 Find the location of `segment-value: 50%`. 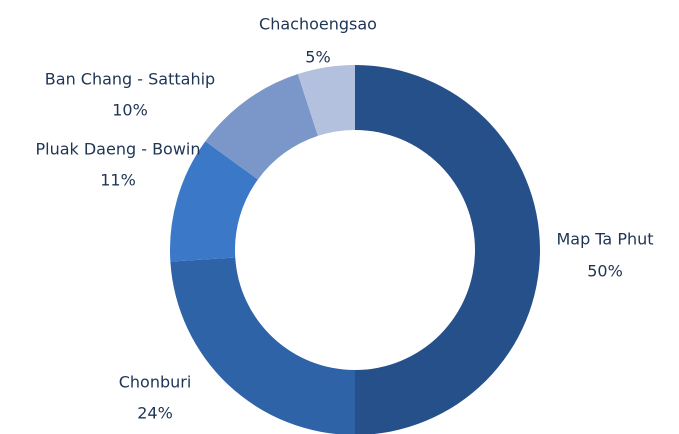

segment-value: 50% is located at coordinates (605, 271).